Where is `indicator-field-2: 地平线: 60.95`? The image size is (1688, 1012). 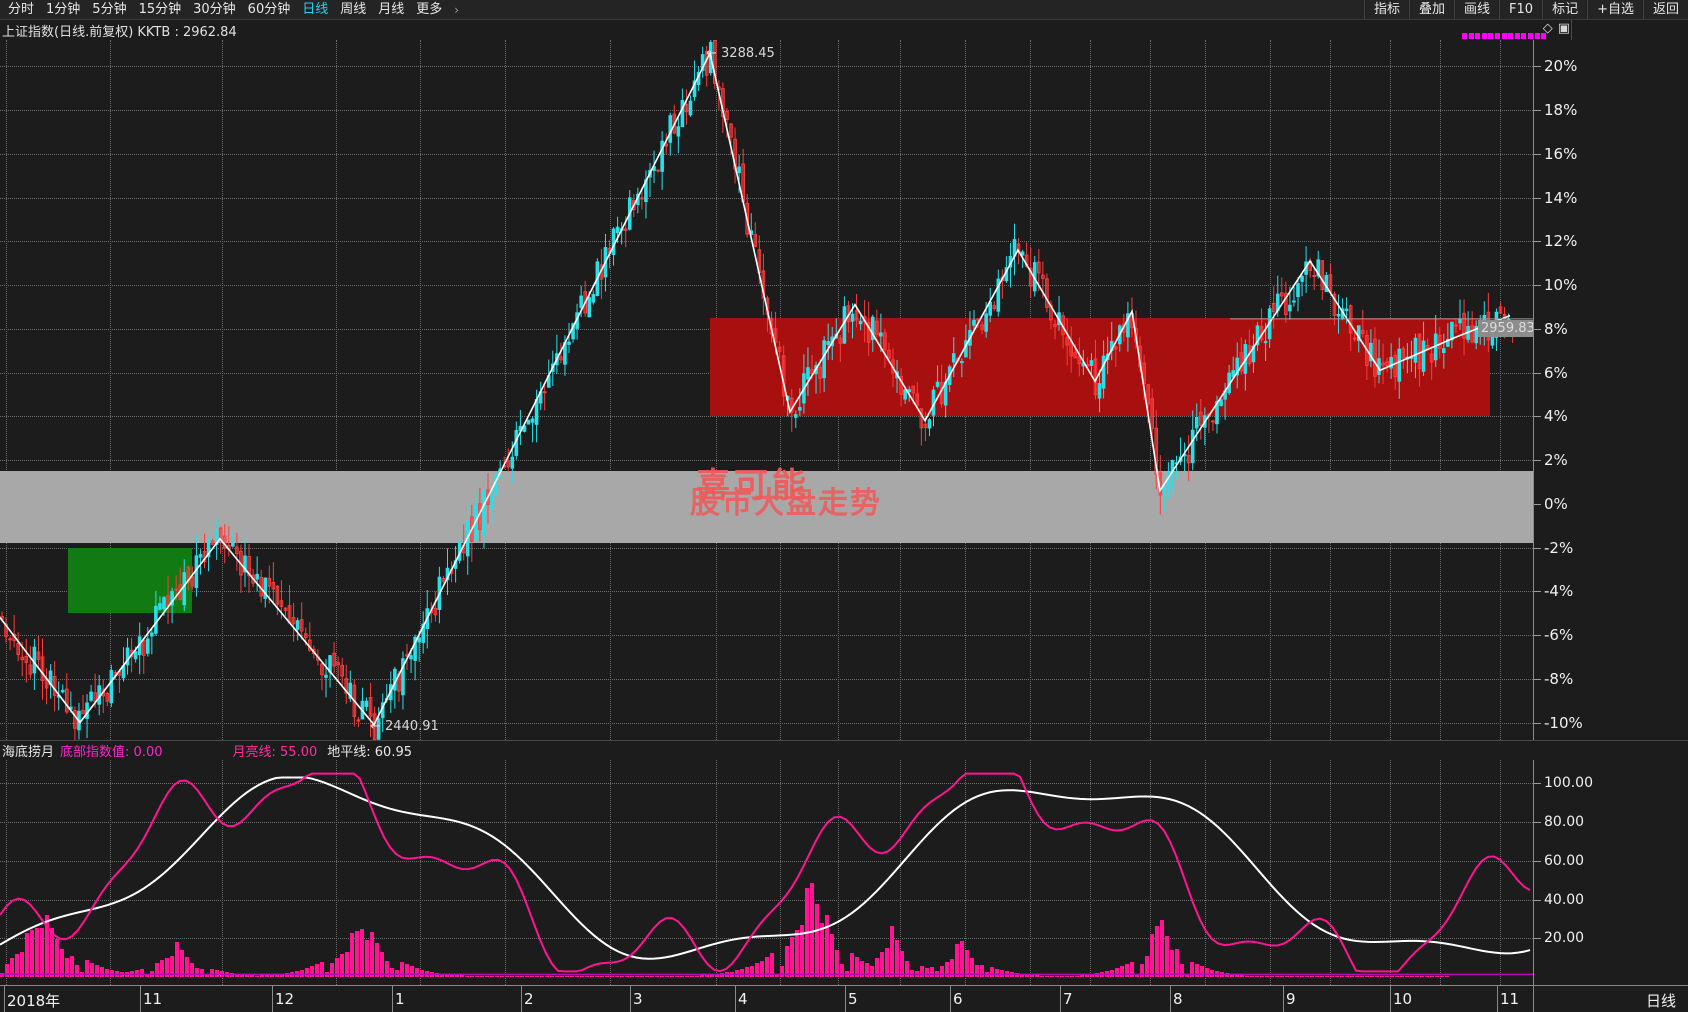
indicator-field-2: 地平线: 60.95 is located at coordinates (374, 750).